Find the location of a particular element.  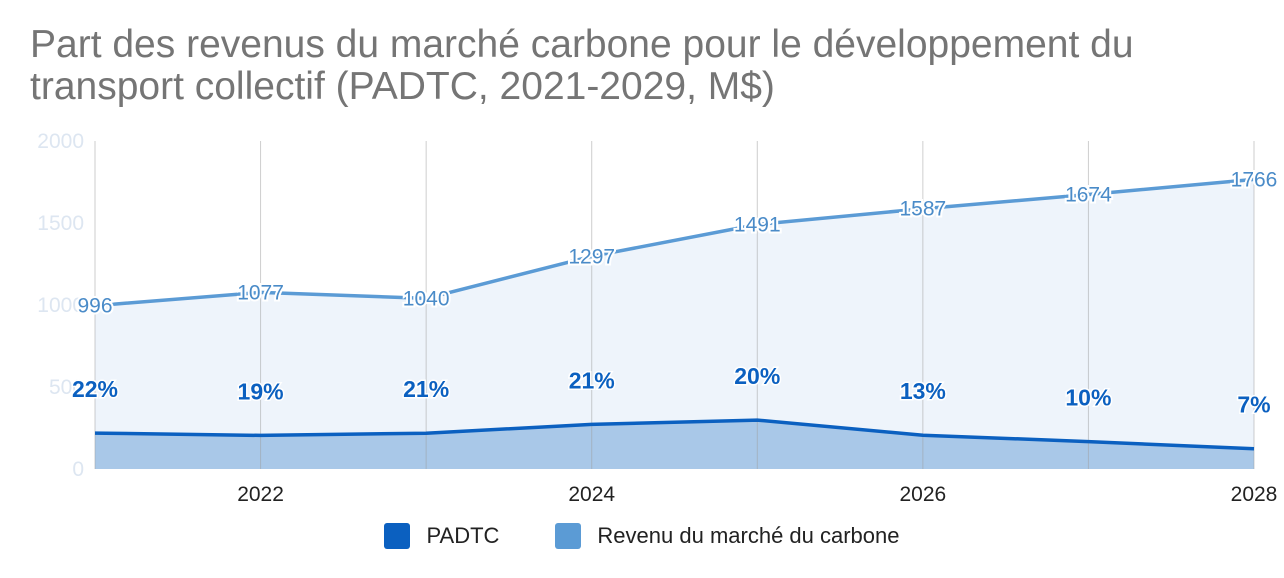

chart-legend: PADTC Revenu du marché du carbone is located at coordinates (642, 536).